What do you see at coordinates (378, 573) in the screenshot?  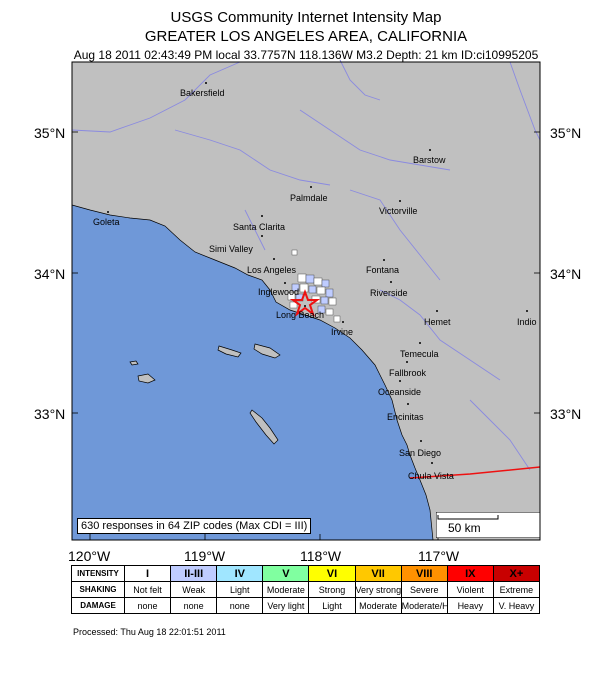 I see `intensity-cell: VII` at bounding box center [378, 573].